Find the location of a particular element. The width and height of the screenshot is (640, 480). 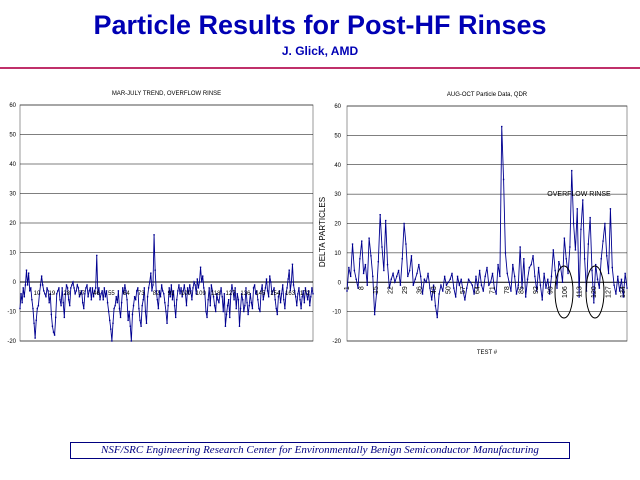

x-tick-label: 28 is located at coordinates (66, 294).